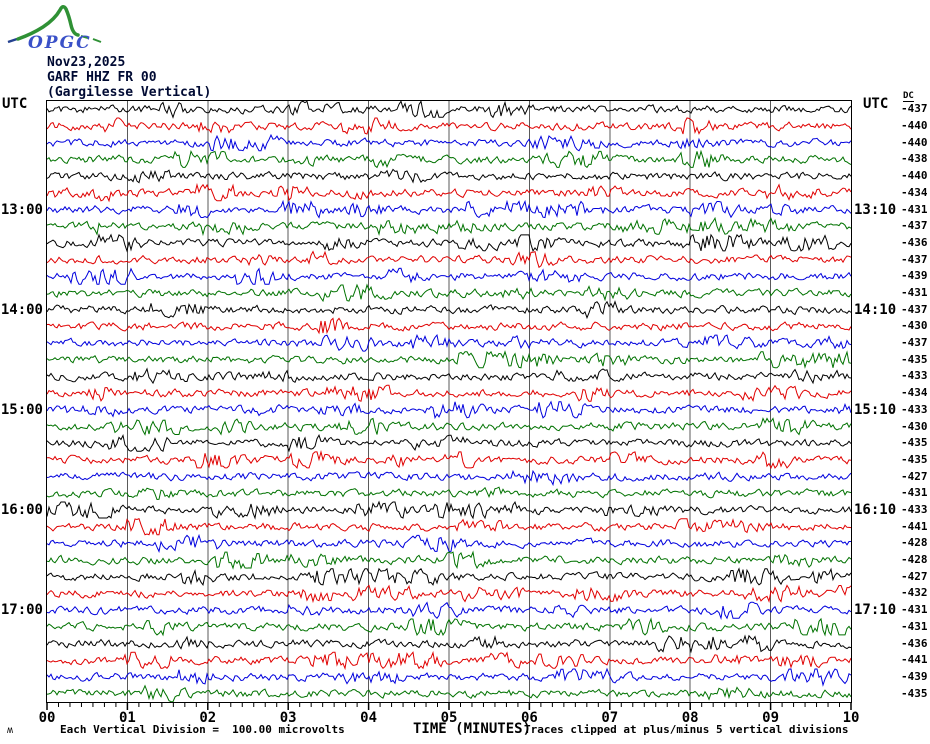 The image size is (930, 744). Describe the element at coordinates (875, 410) in the screenshot. I see `utc-end-label: 15:10` at that location.